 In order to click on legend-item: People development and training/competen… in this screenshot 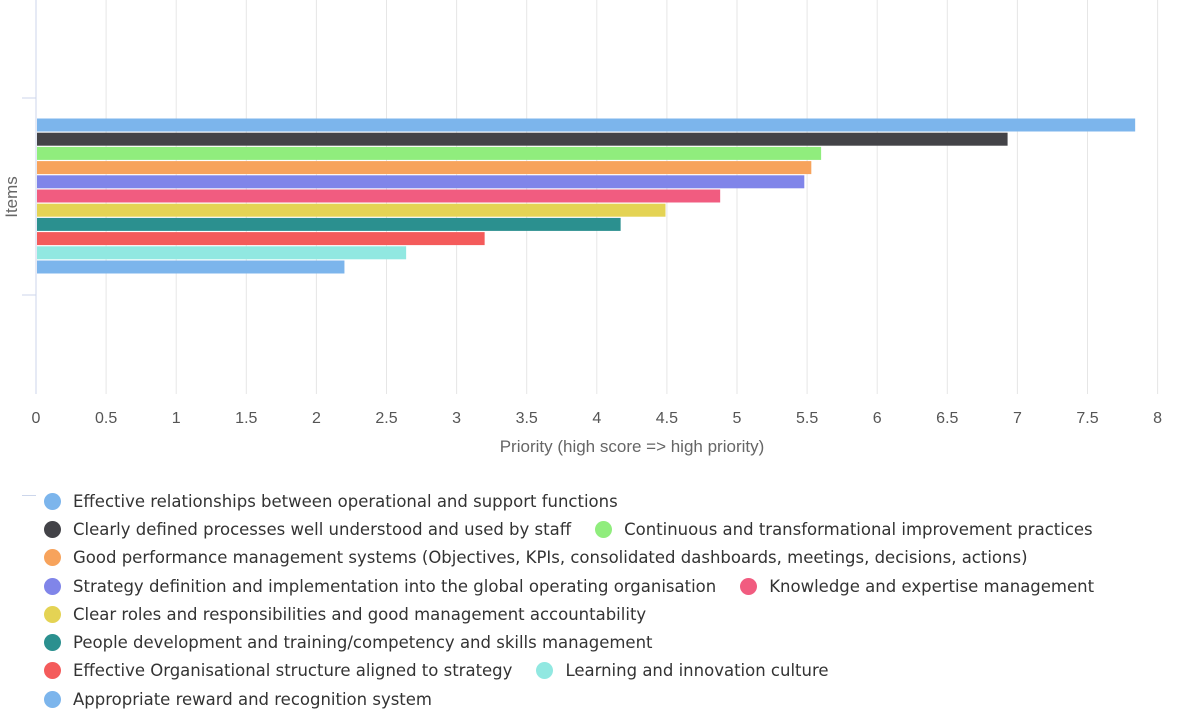, I will do `click(348, 642)`.